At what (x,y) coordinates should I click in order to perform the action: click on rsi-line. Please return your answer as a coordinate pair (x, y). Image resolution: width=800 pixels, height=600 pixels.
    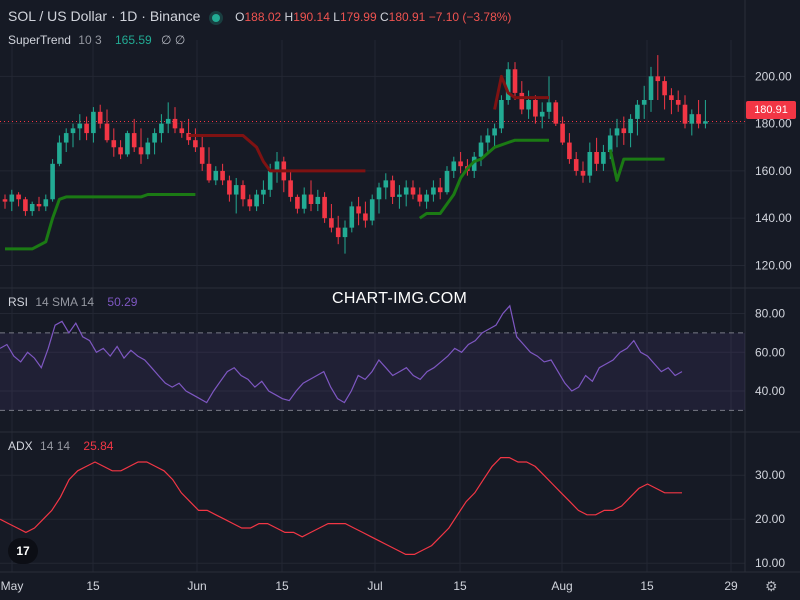
    Looking at the image, I should click on (341, 354).